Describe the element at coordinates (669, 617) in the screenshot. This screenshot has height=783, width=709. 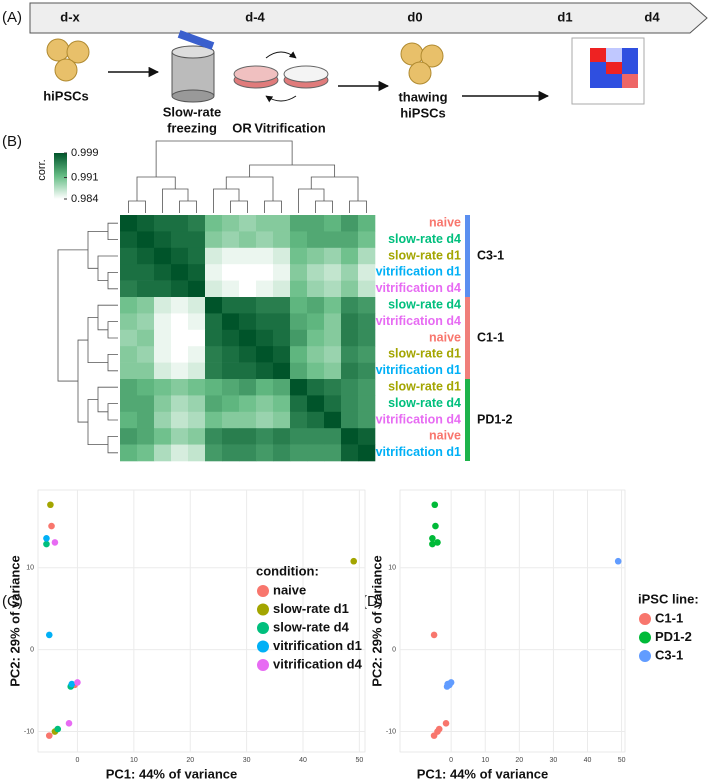
I see `legend-label: C1-1` at that location.